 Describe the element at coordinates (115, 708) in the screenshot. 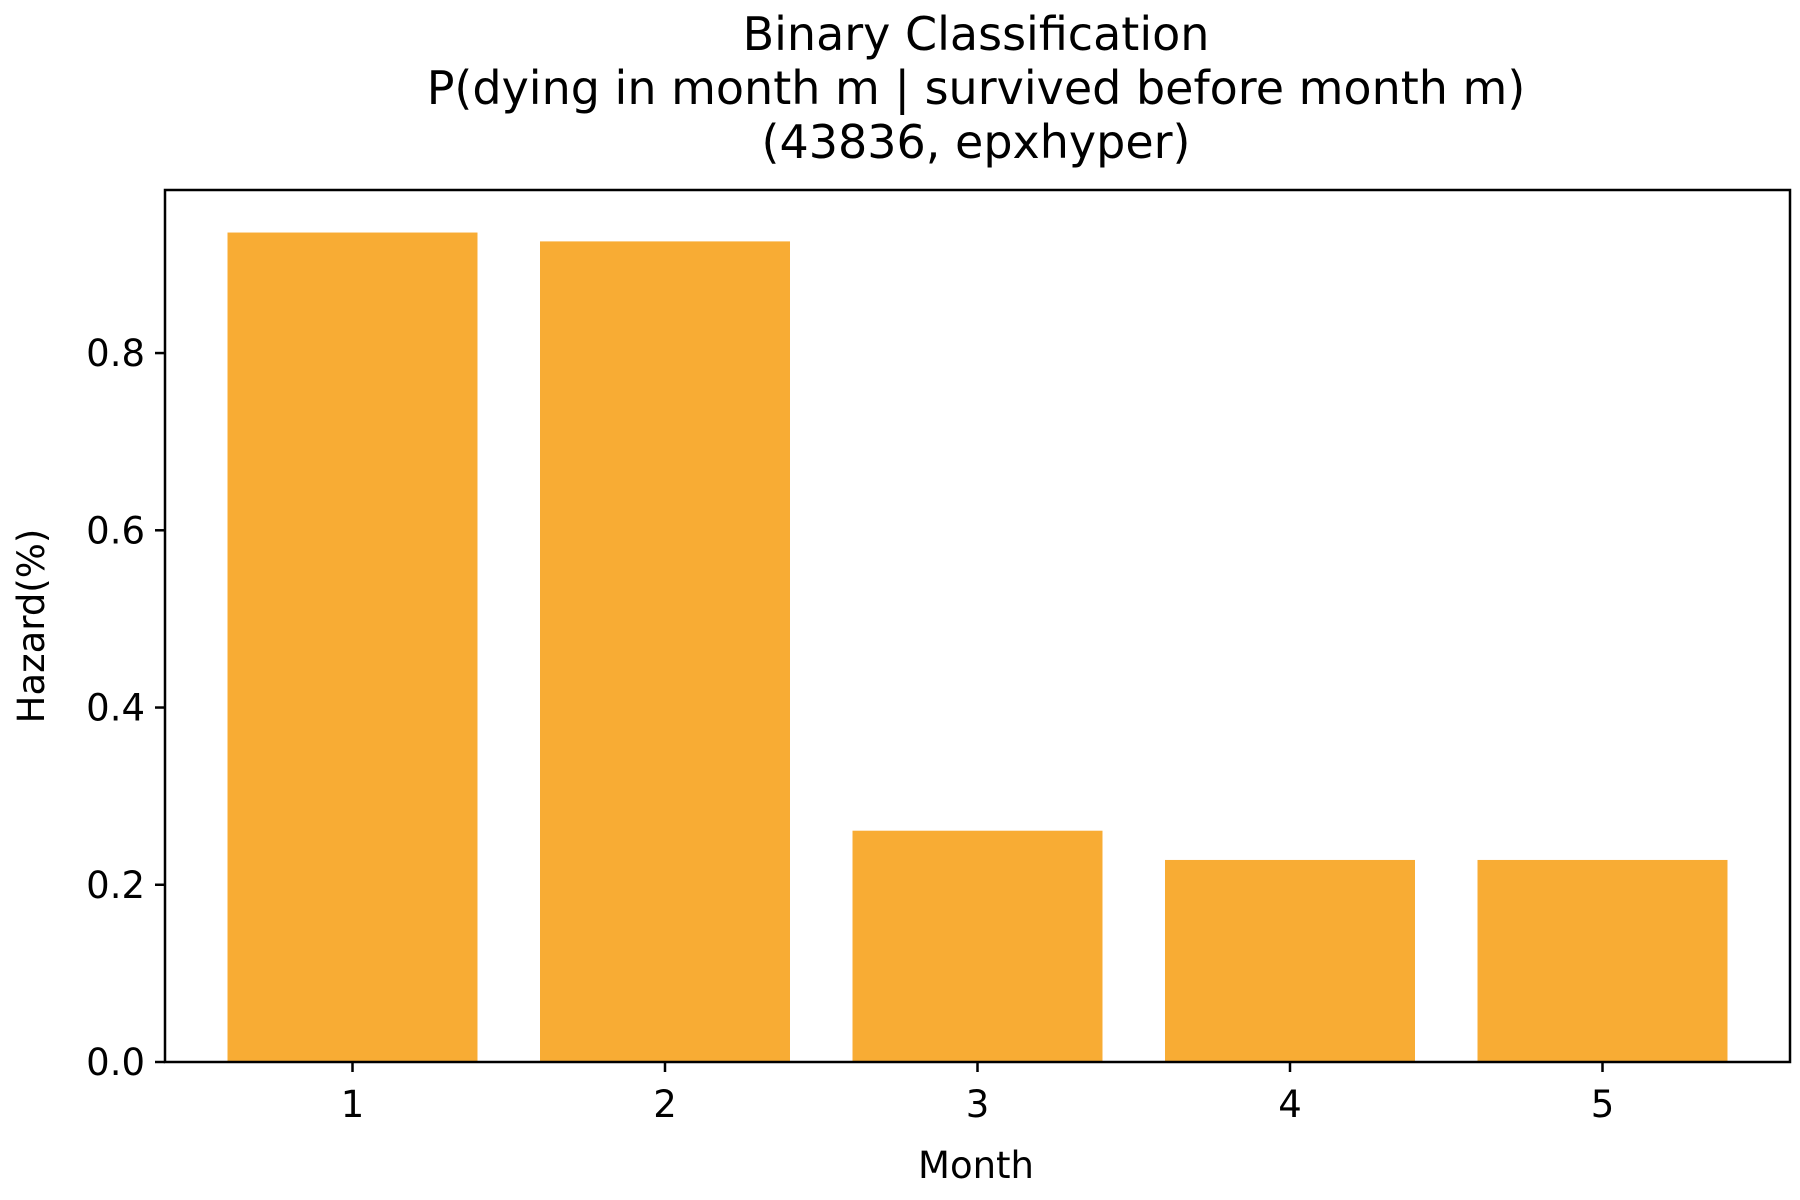

I see `y-tick-label: 0.4` at that location.